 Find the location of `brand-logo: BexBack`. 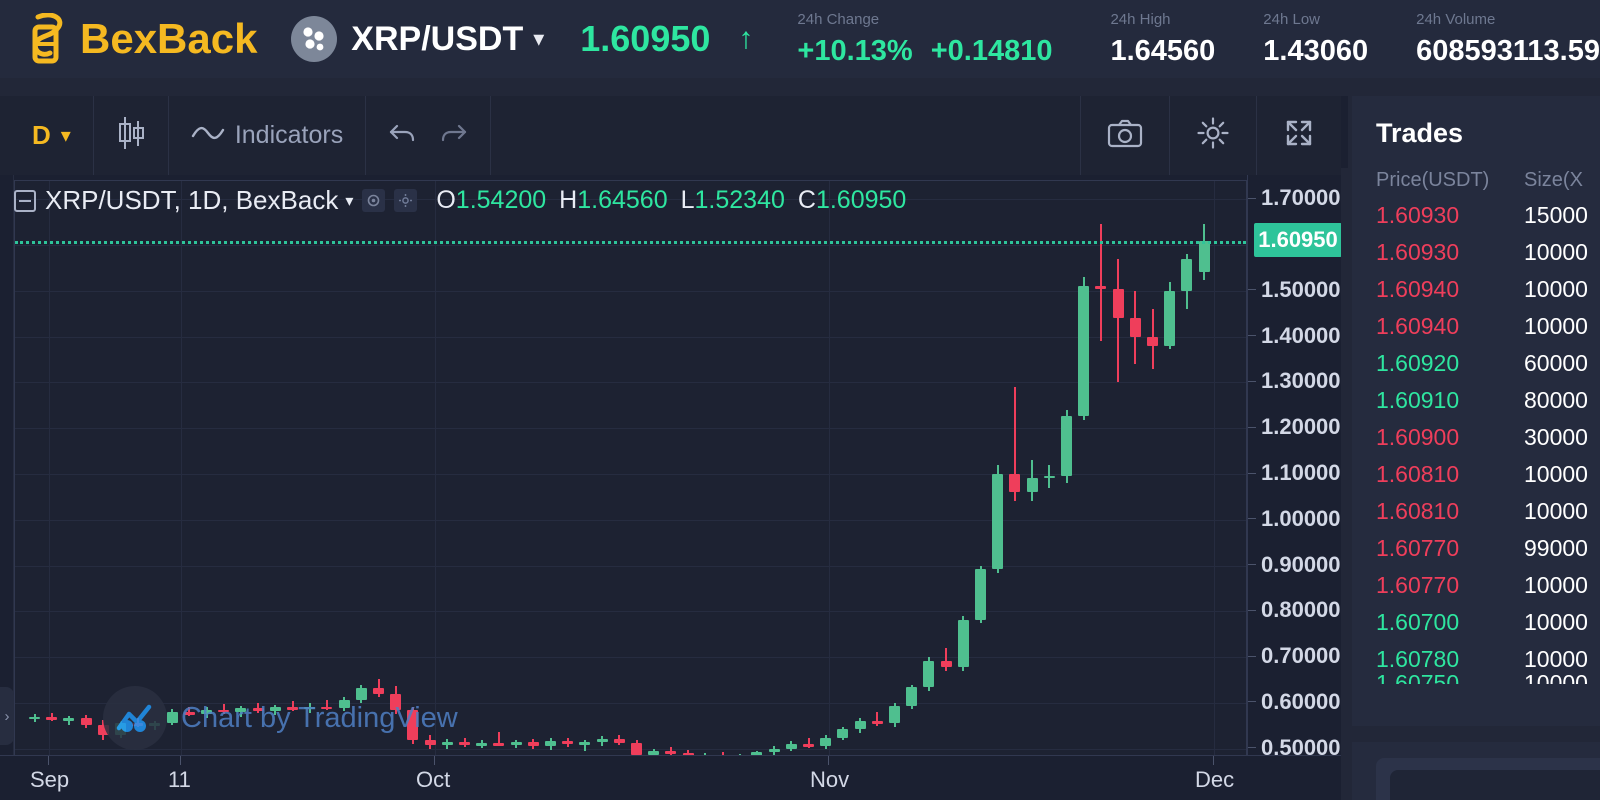

brand-logo: BexBack is located at coordinates (145, 38).